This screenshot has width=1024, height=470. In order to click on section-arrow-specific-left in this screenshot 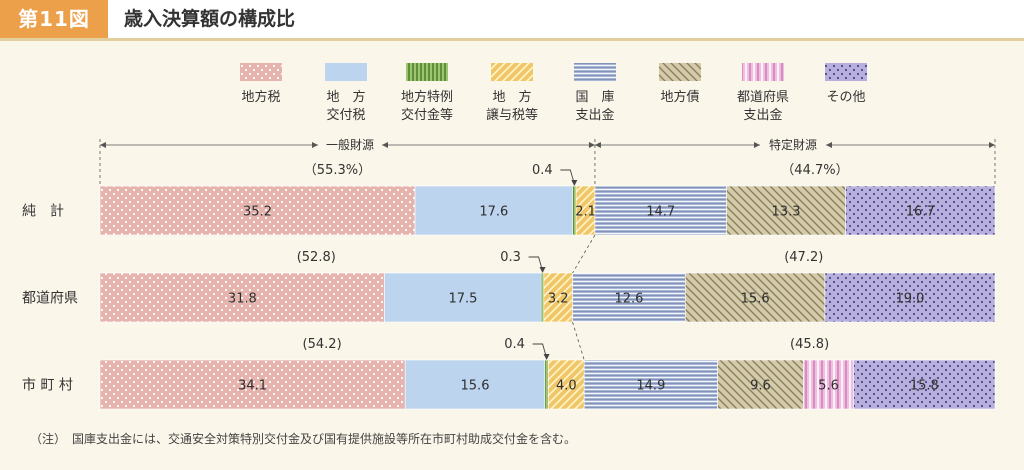, I will do `click(677, 145)`.